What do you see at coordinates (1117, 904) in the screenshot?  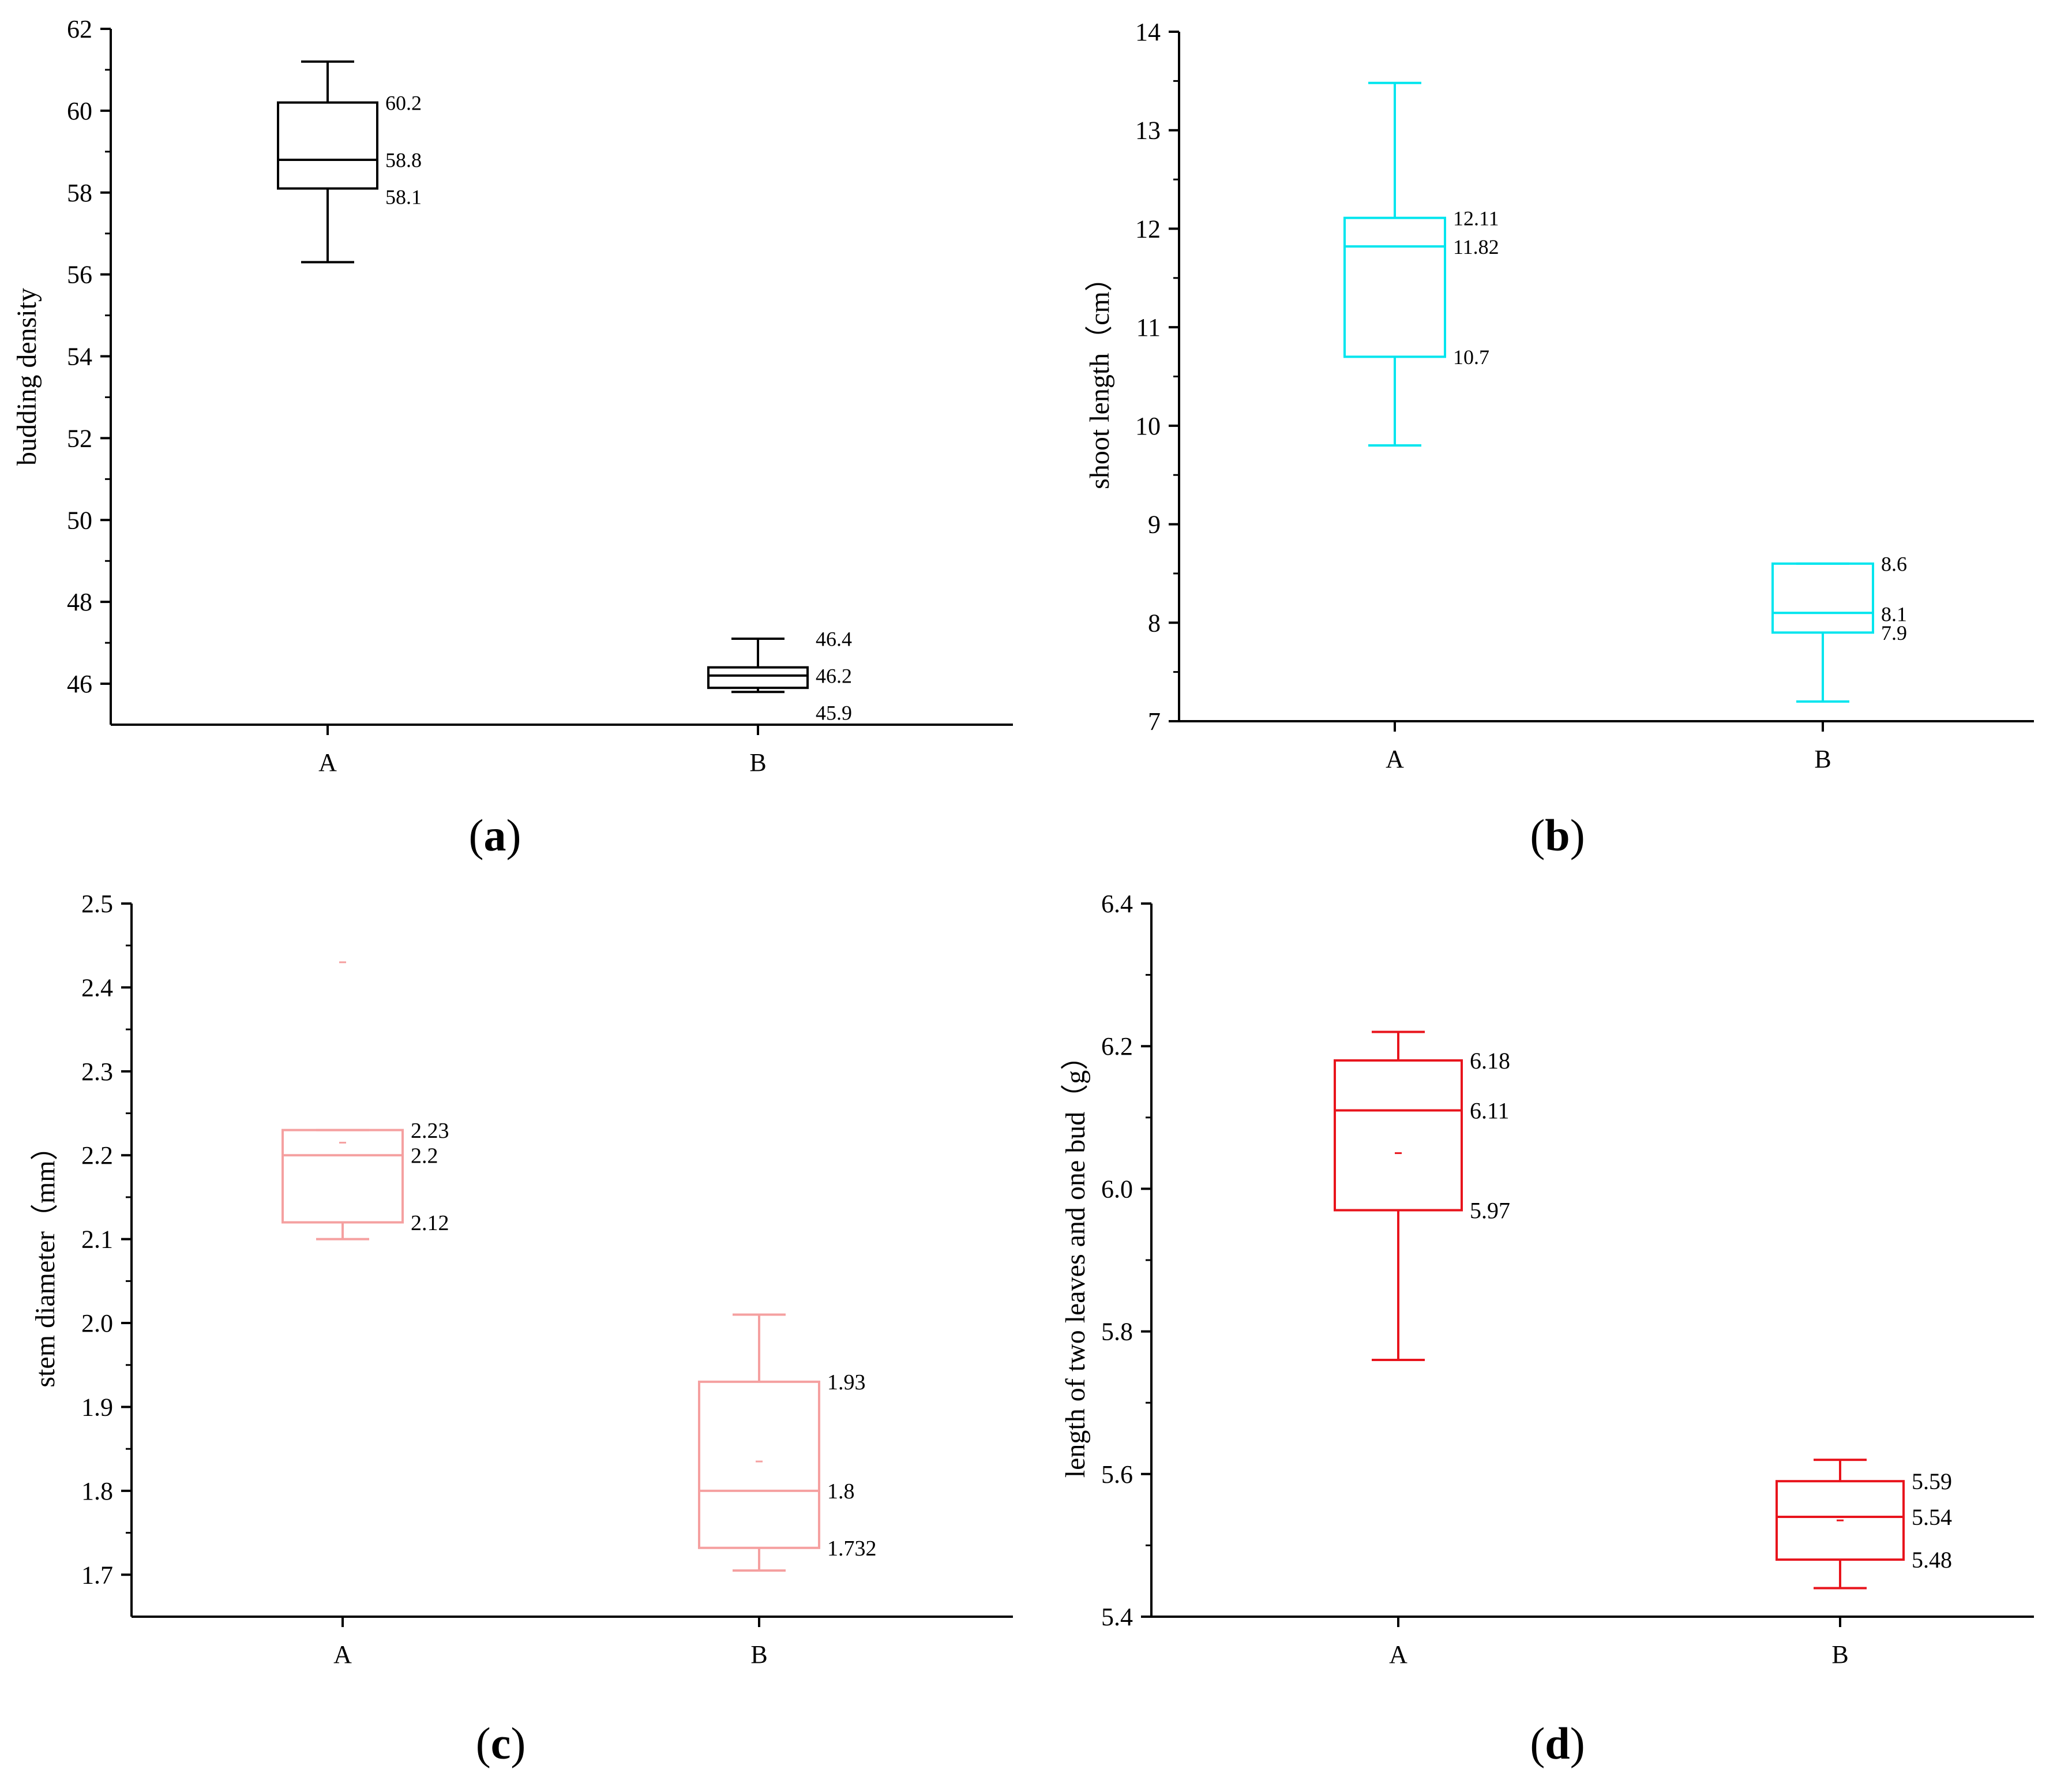 I see `y-tick-label: 6.4` at bounding box center [1117, 904].